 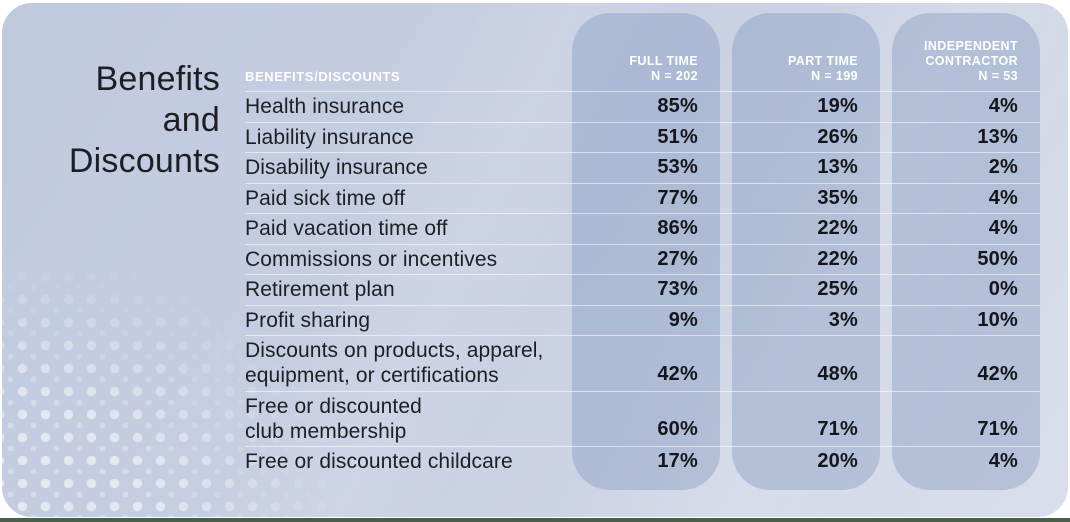 What do you see at coordinates (674, 76) in the screenshot?
I see `column-sample-size: N = 202` at bounding box center [674, 76].